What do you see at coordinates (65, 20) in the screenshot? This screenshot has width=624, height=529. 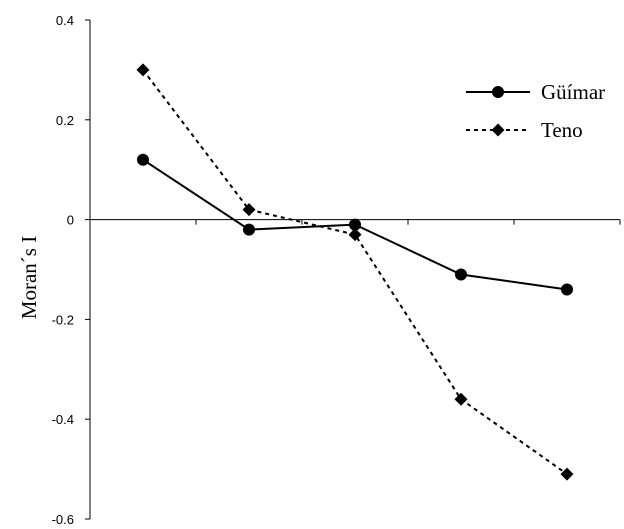 I see `y-tick-label: 0.4` at bounding box center [65, 20].